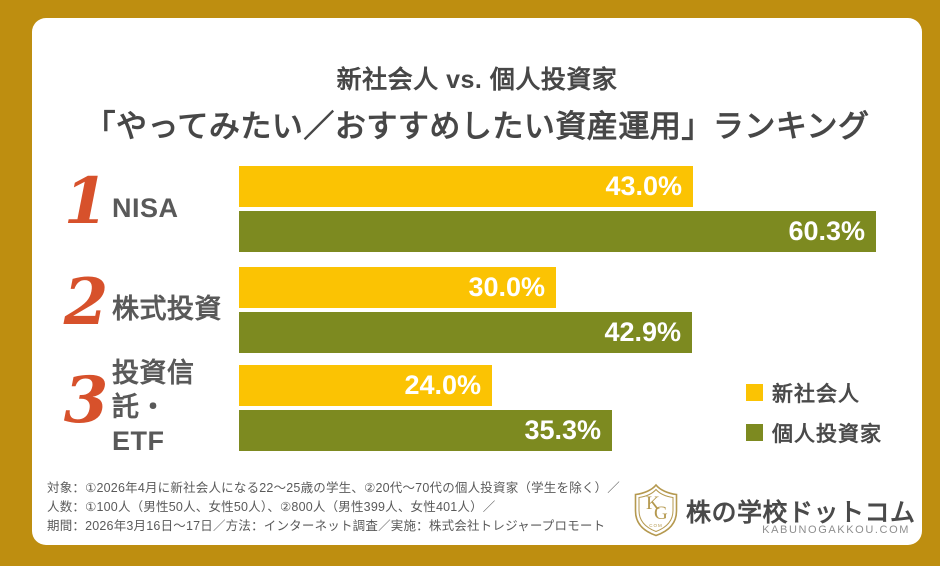  I want to click on crest-letter-k: K, so click(653, 503).